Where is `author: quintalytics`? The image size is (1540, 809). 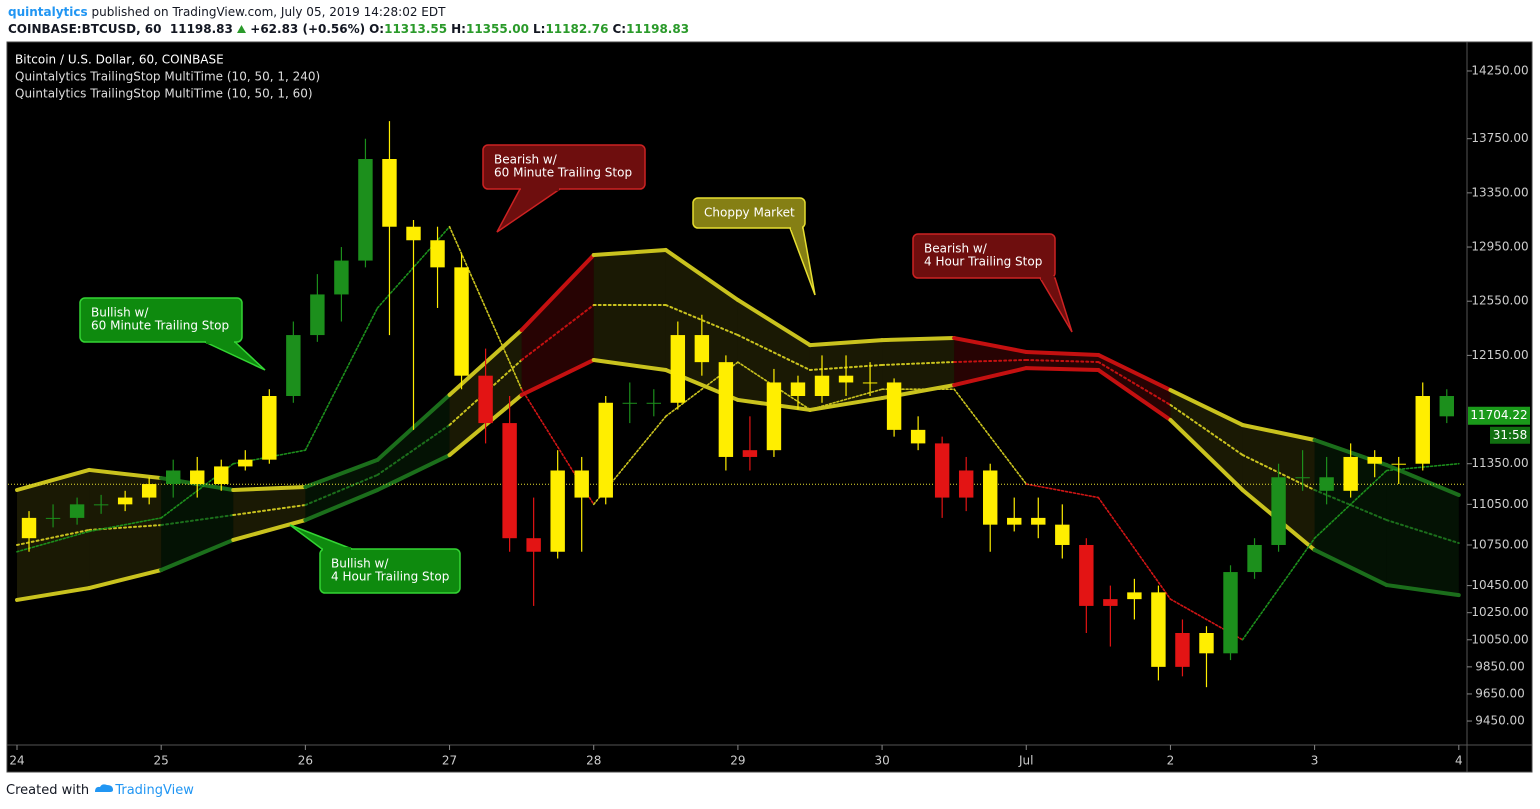 author: quintalytics is located at coordinates (48, 12).